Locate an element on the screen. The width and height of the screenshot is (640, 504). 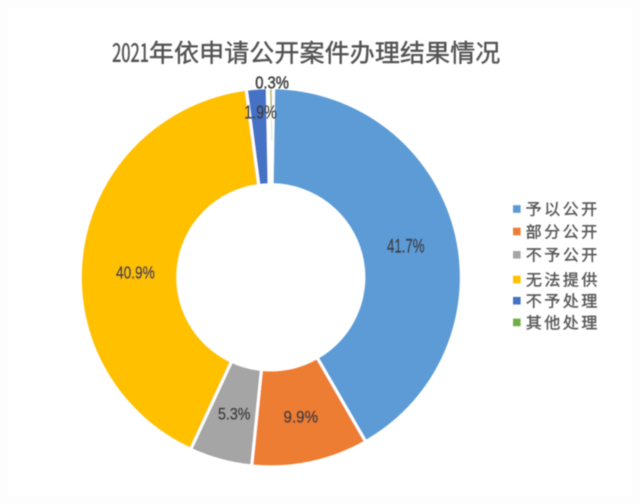
svg-text: 1.9% is located at coordinates (260, 113).